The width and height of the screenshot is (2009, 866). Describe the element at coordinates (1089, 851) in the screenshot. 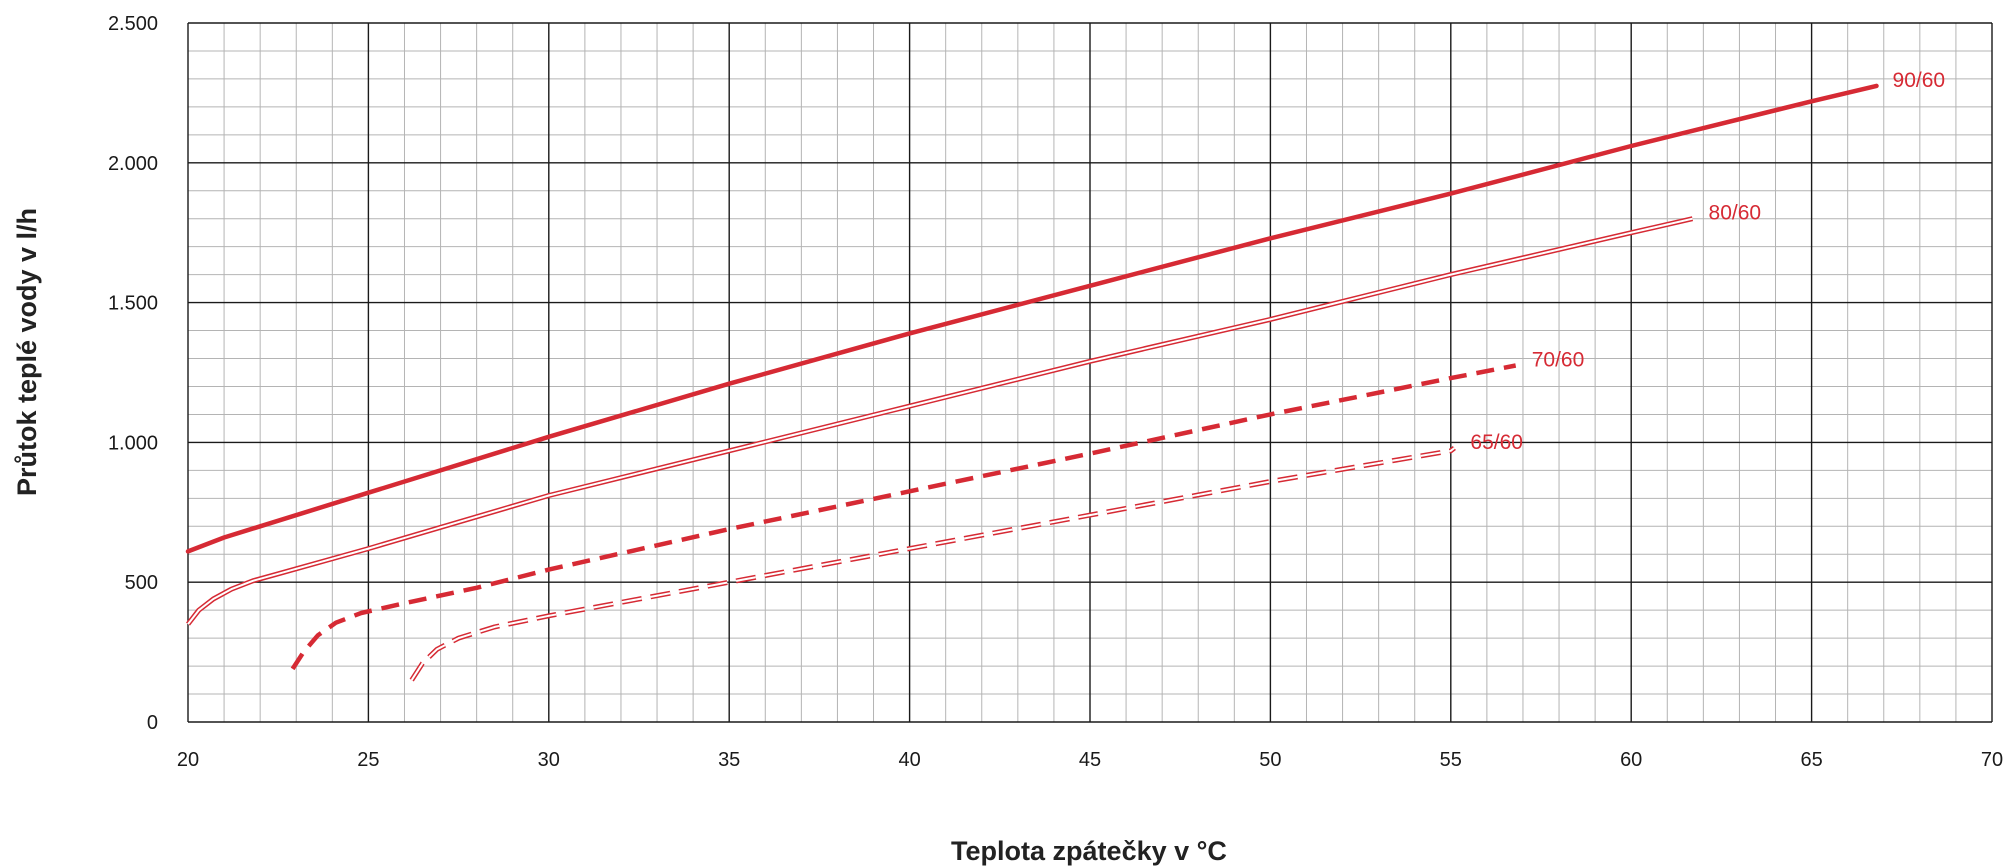

I see `x-axis-title: Teplota zpátečky v °C` at that location.